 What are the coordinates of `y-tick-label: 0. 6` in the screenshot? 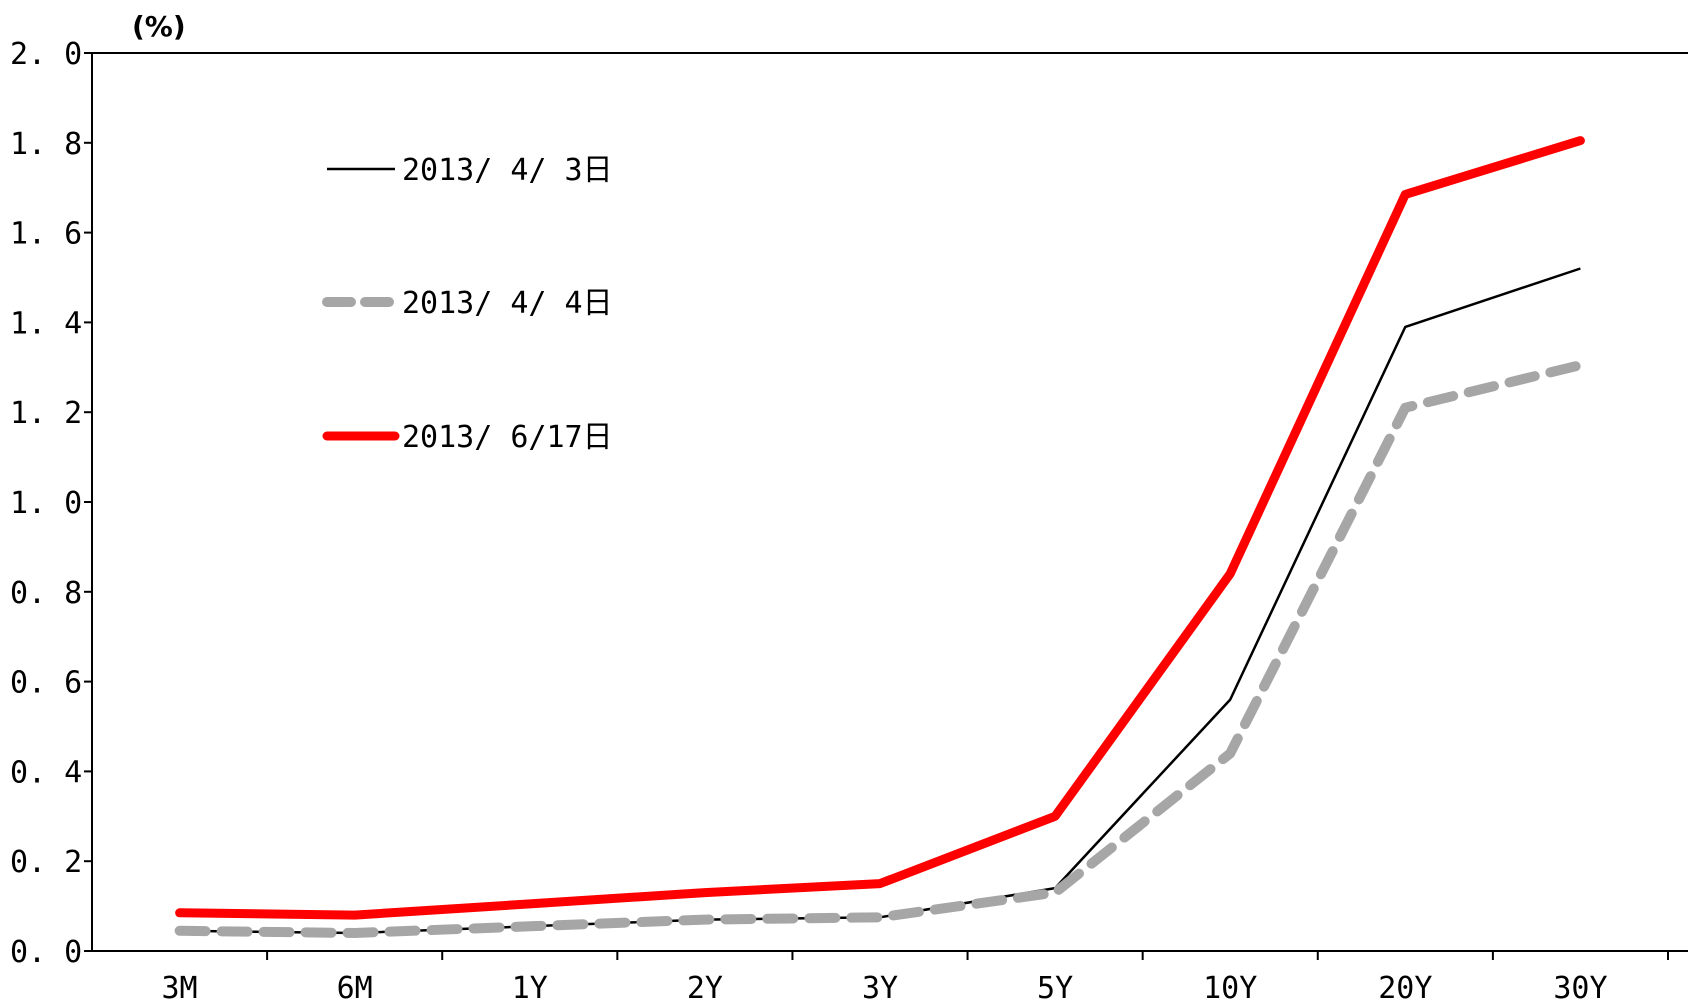 It's located at (46, 683).